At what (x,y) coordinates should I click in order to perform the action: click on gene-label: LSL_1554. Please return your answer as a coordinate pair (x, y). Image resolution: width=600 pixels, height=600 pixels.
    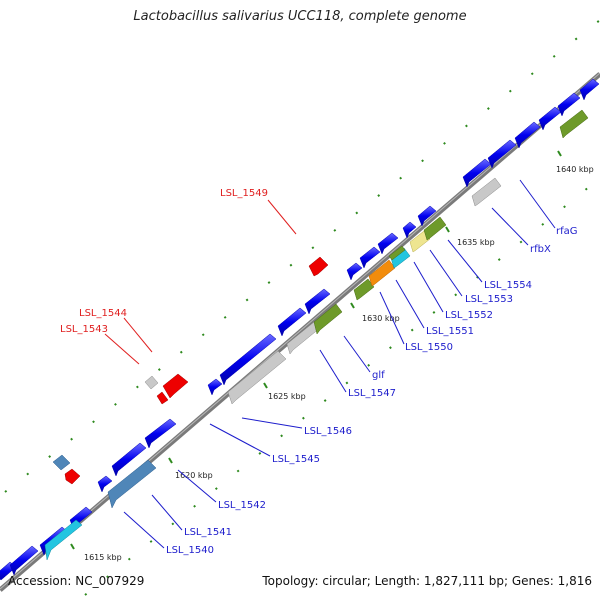
    Looking at the image, I should click on (508, 285).